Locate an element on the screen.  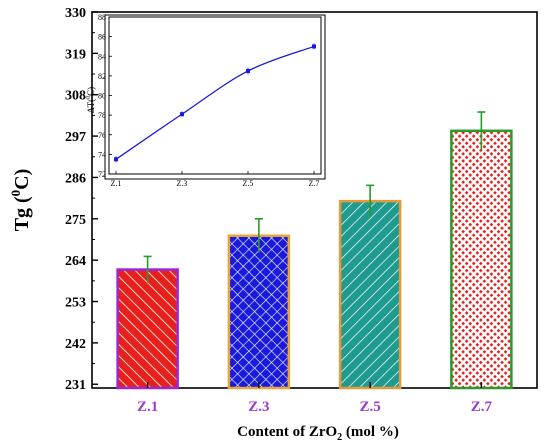
bar-z5 is located at coordinates (370, 294).